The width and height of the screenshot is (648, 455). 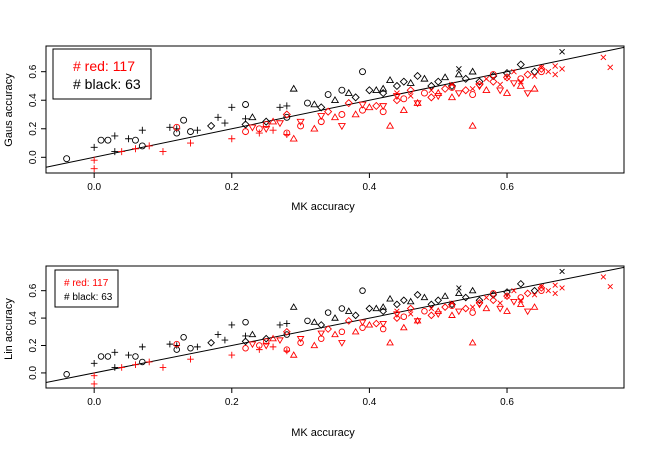 What do you see at coordinates (86, 288) in the screenshot?
I see `legend: # red: 117 # black: 63` at bounding box center [86, 288].